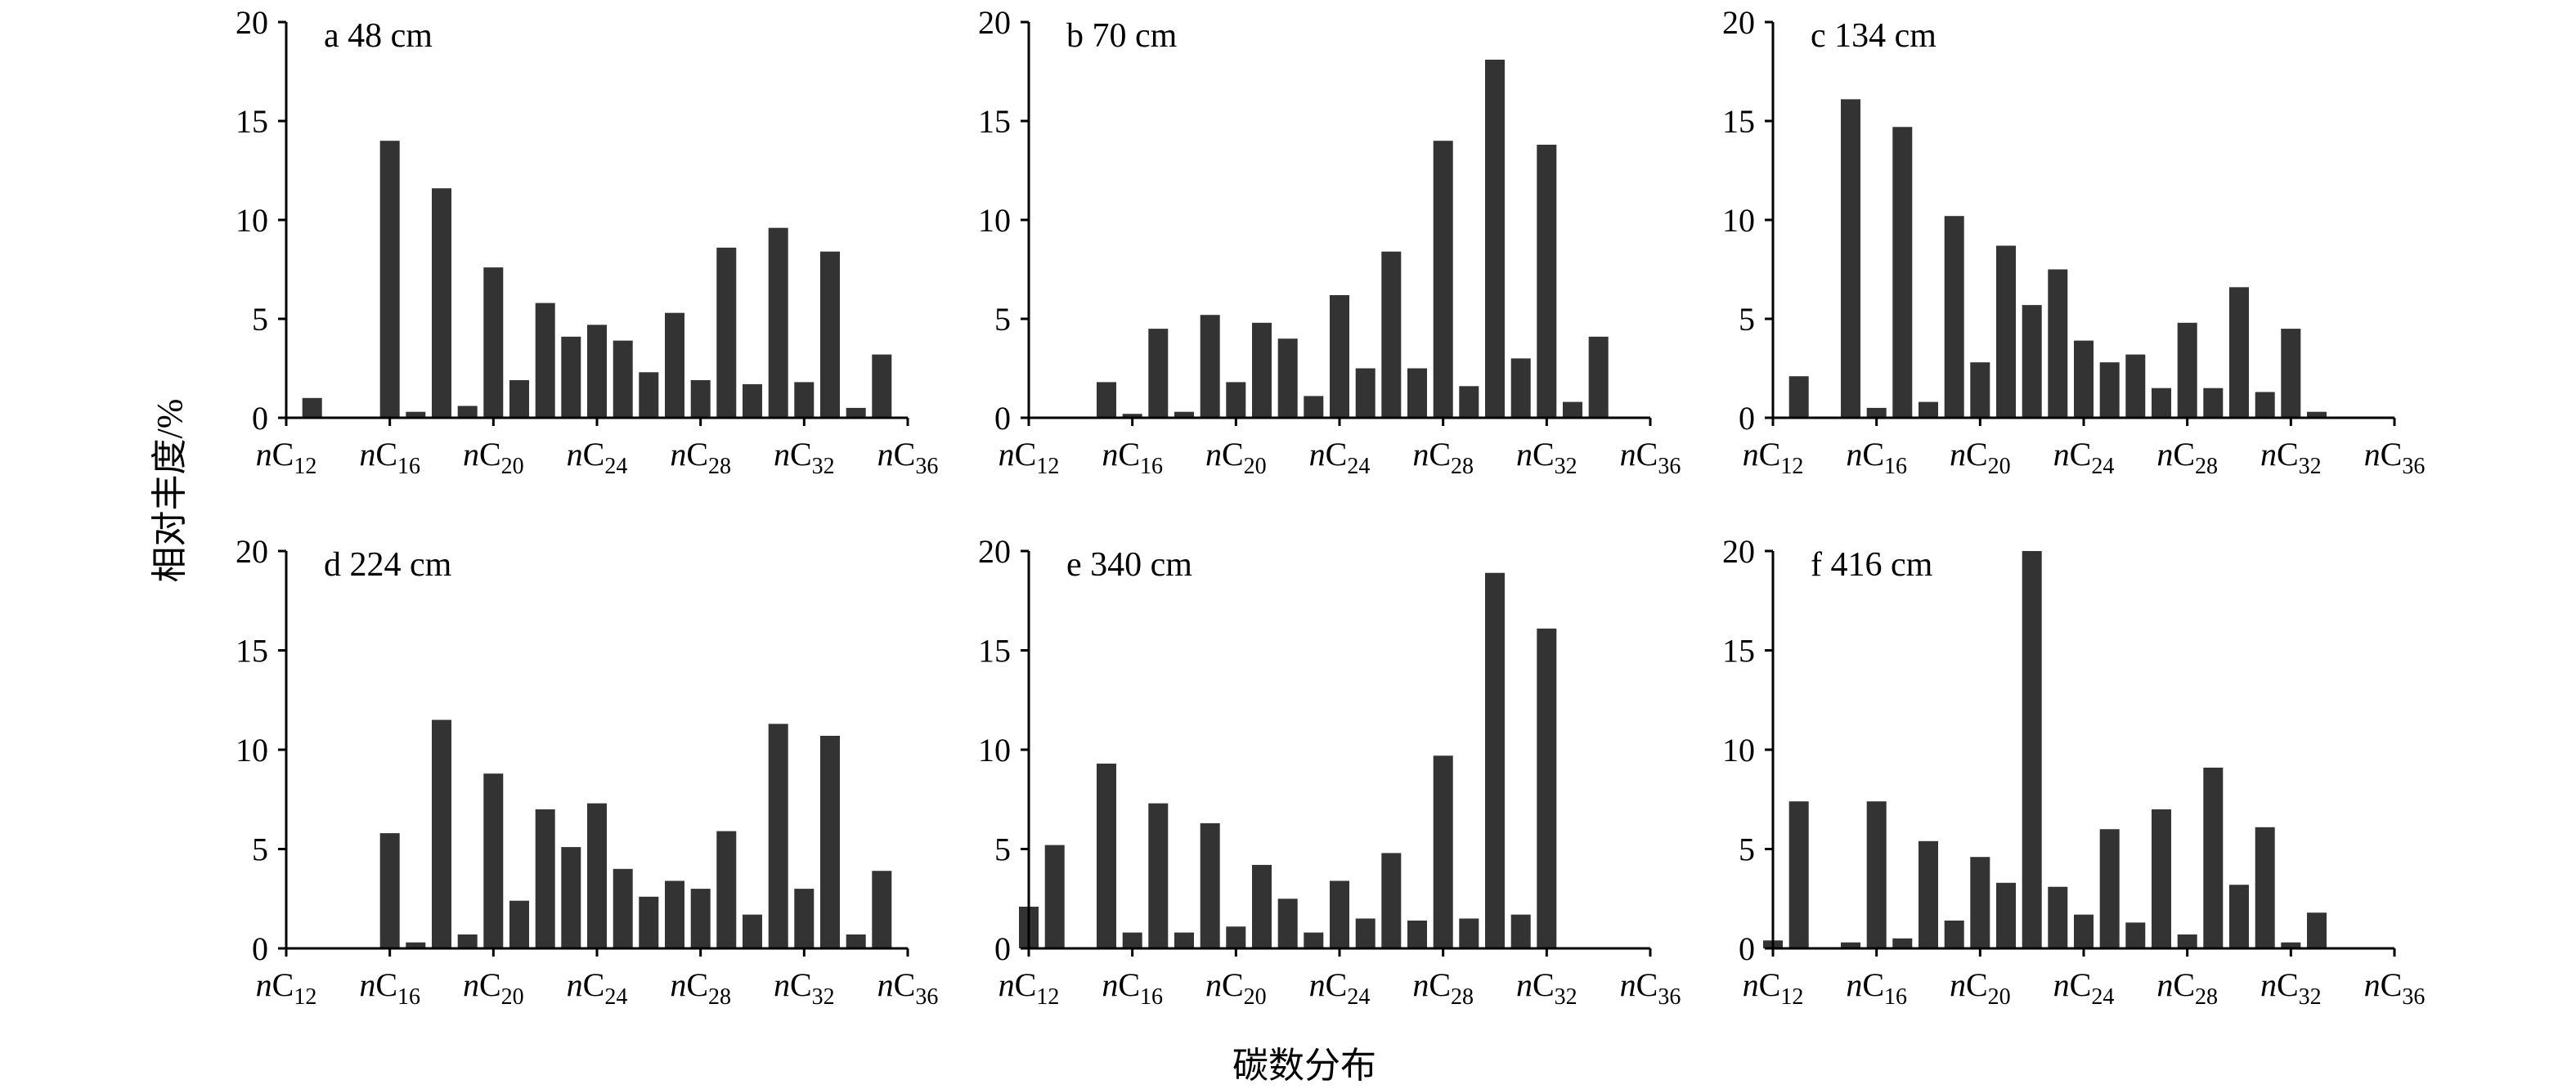 This screenshot has width=2576, height=1089. Describe the element at coordinates (1546, 988) in the screenshot. I see `x-tick-label-e-32: nC32` at that location.